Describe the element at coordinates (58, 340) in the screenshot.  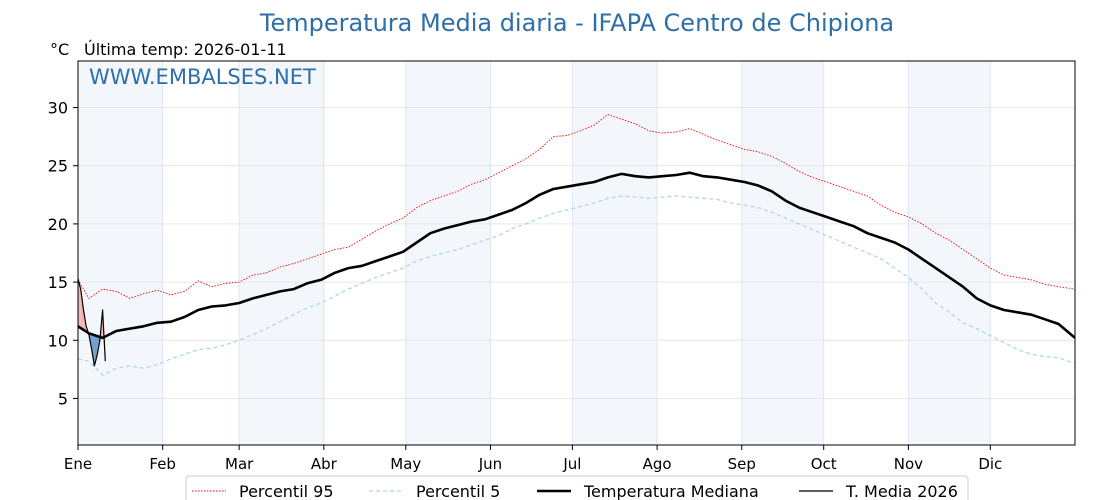
I see `y-tick-label: 10` at that location.